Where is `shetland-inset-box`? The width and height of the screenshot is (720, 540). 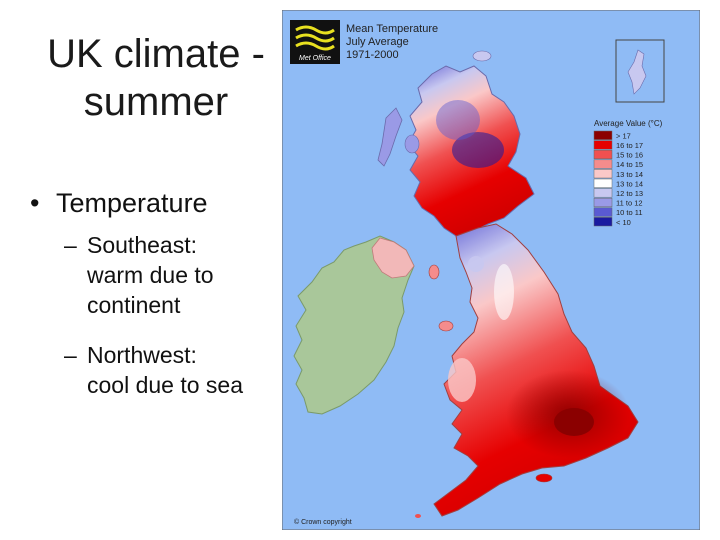 shetland-inset-box is located at coordinates (640, 71).